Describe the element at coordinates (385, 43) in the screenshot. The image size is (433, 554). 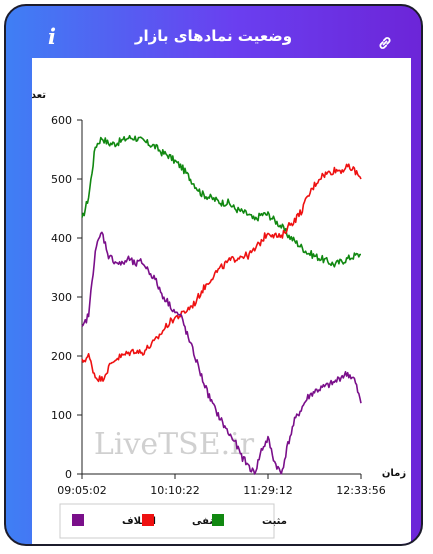
I see `link-icon` at that location.